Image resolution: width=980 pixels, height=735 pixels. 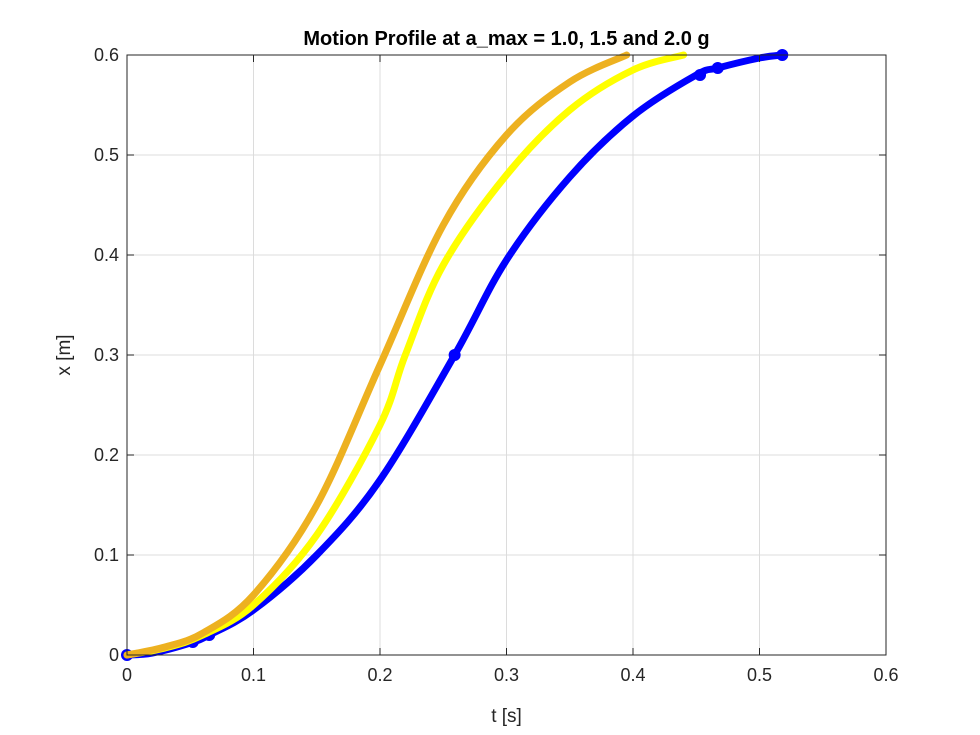 What do you see at coordinates (106, 255) in the screenshot?
I see `y-tick-label: 0.4` at bounding box center [106, 255].